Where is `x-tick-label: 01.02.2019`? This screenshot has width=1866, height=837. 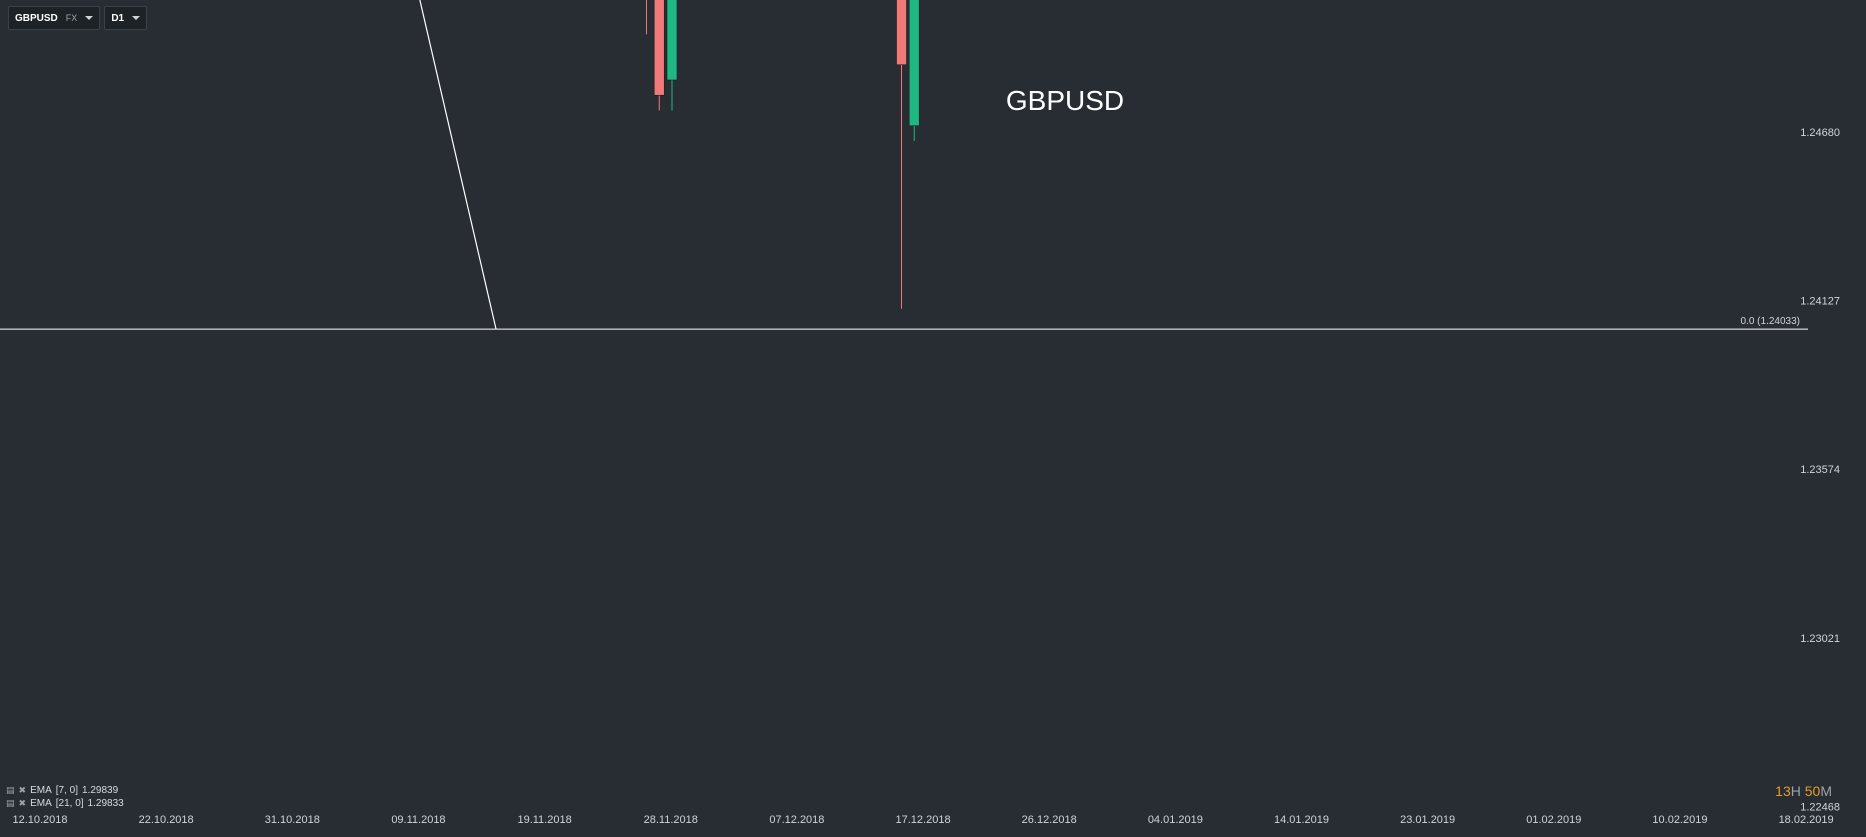
x-tick-label: 01.02.2019 is located at coordinates (1553, 820).